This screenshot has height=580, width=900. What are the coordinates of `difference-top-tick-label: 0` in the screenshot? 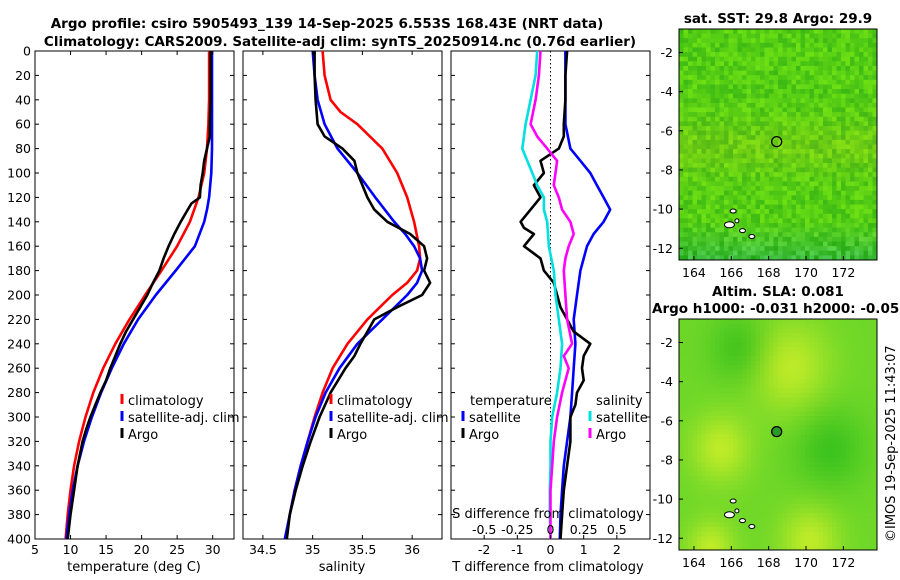 It's located at (551, 529).